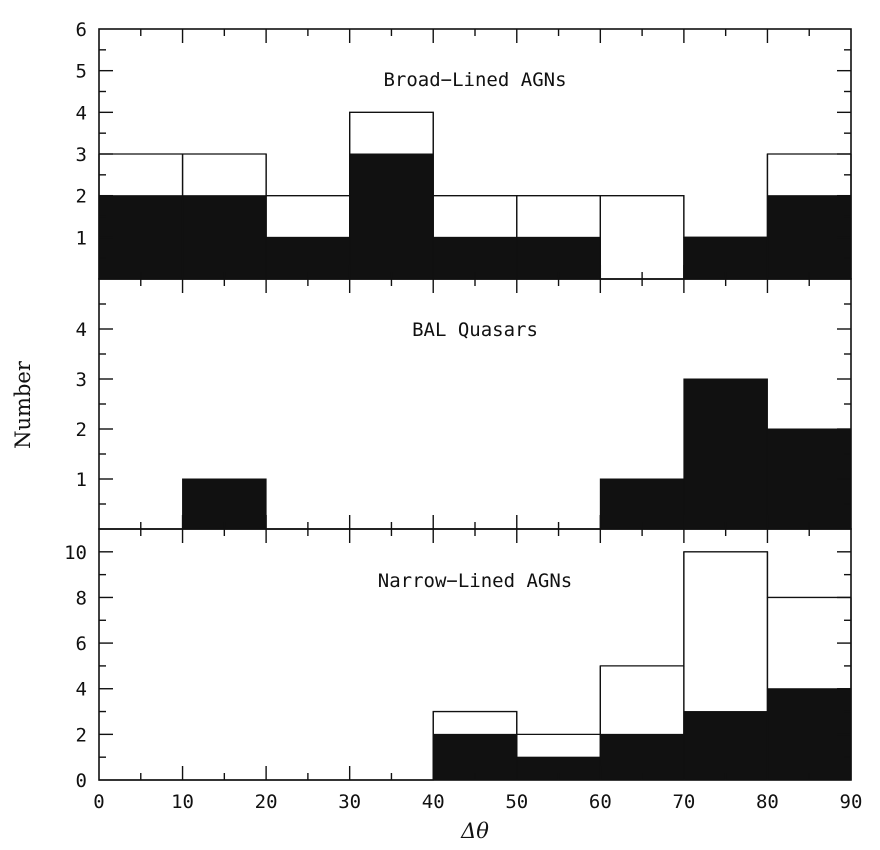 This screenshot has width=880, height=850. What do you see at coordinates (98, 802) in the screenshot?
I see `x-tick-label: 0` at bounding box center [98, 802].